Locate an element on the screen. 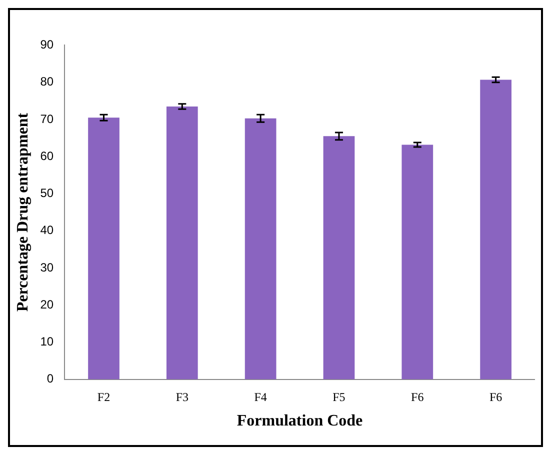 This screenshot has height=455, width=551. x-tick-label: F5 is located at coordinates (339, 397).